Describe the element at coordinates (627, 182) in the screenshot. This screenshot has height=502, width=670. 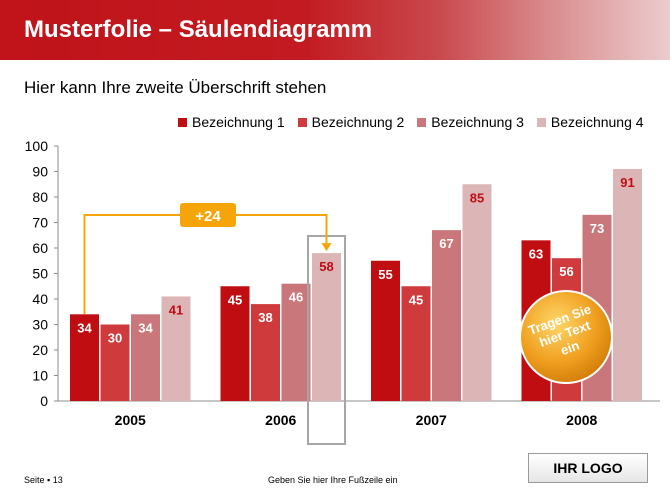
I see `bar-value-label: 91` at that location.